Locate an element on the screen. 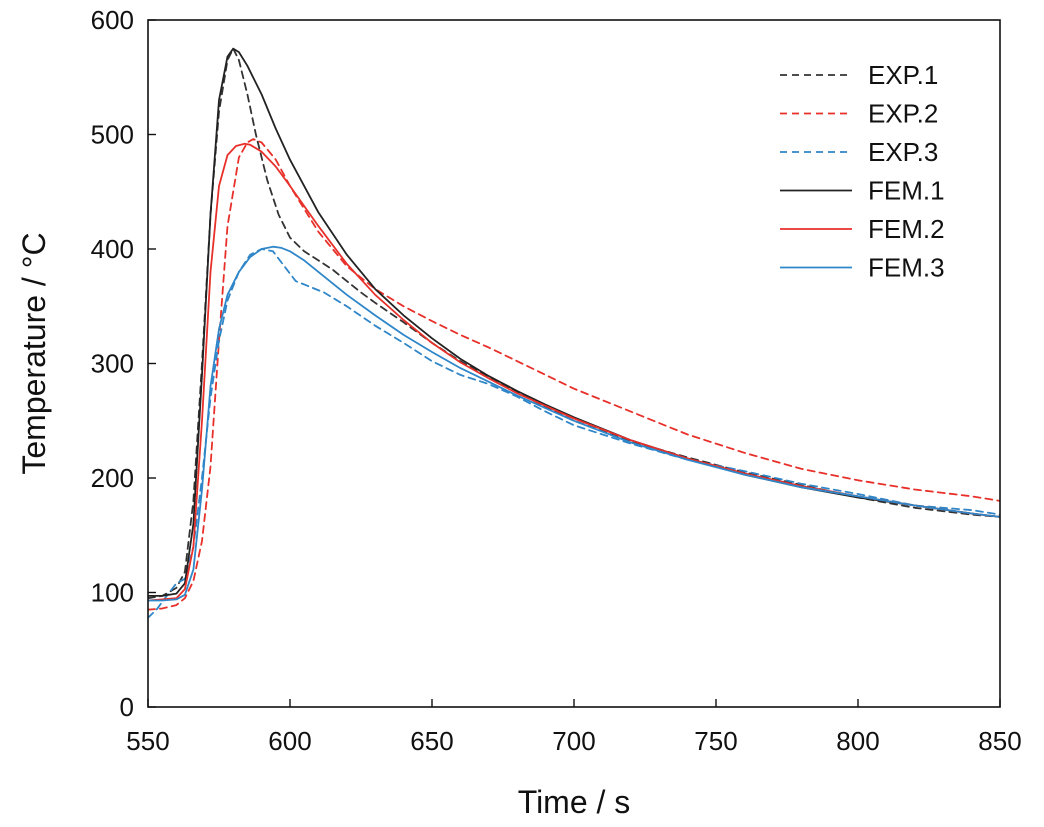 The width and height of the screenshot is (1044, 827). x-tick-label: 750 is located at coordinates (715, 741).